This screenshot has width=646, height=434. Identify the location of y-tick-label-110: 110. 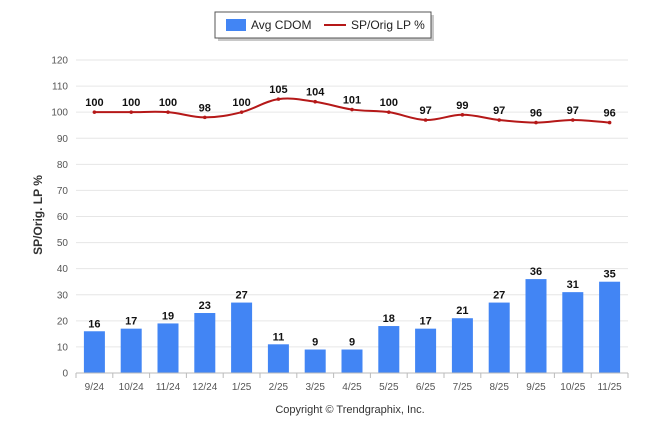
(60, 87).